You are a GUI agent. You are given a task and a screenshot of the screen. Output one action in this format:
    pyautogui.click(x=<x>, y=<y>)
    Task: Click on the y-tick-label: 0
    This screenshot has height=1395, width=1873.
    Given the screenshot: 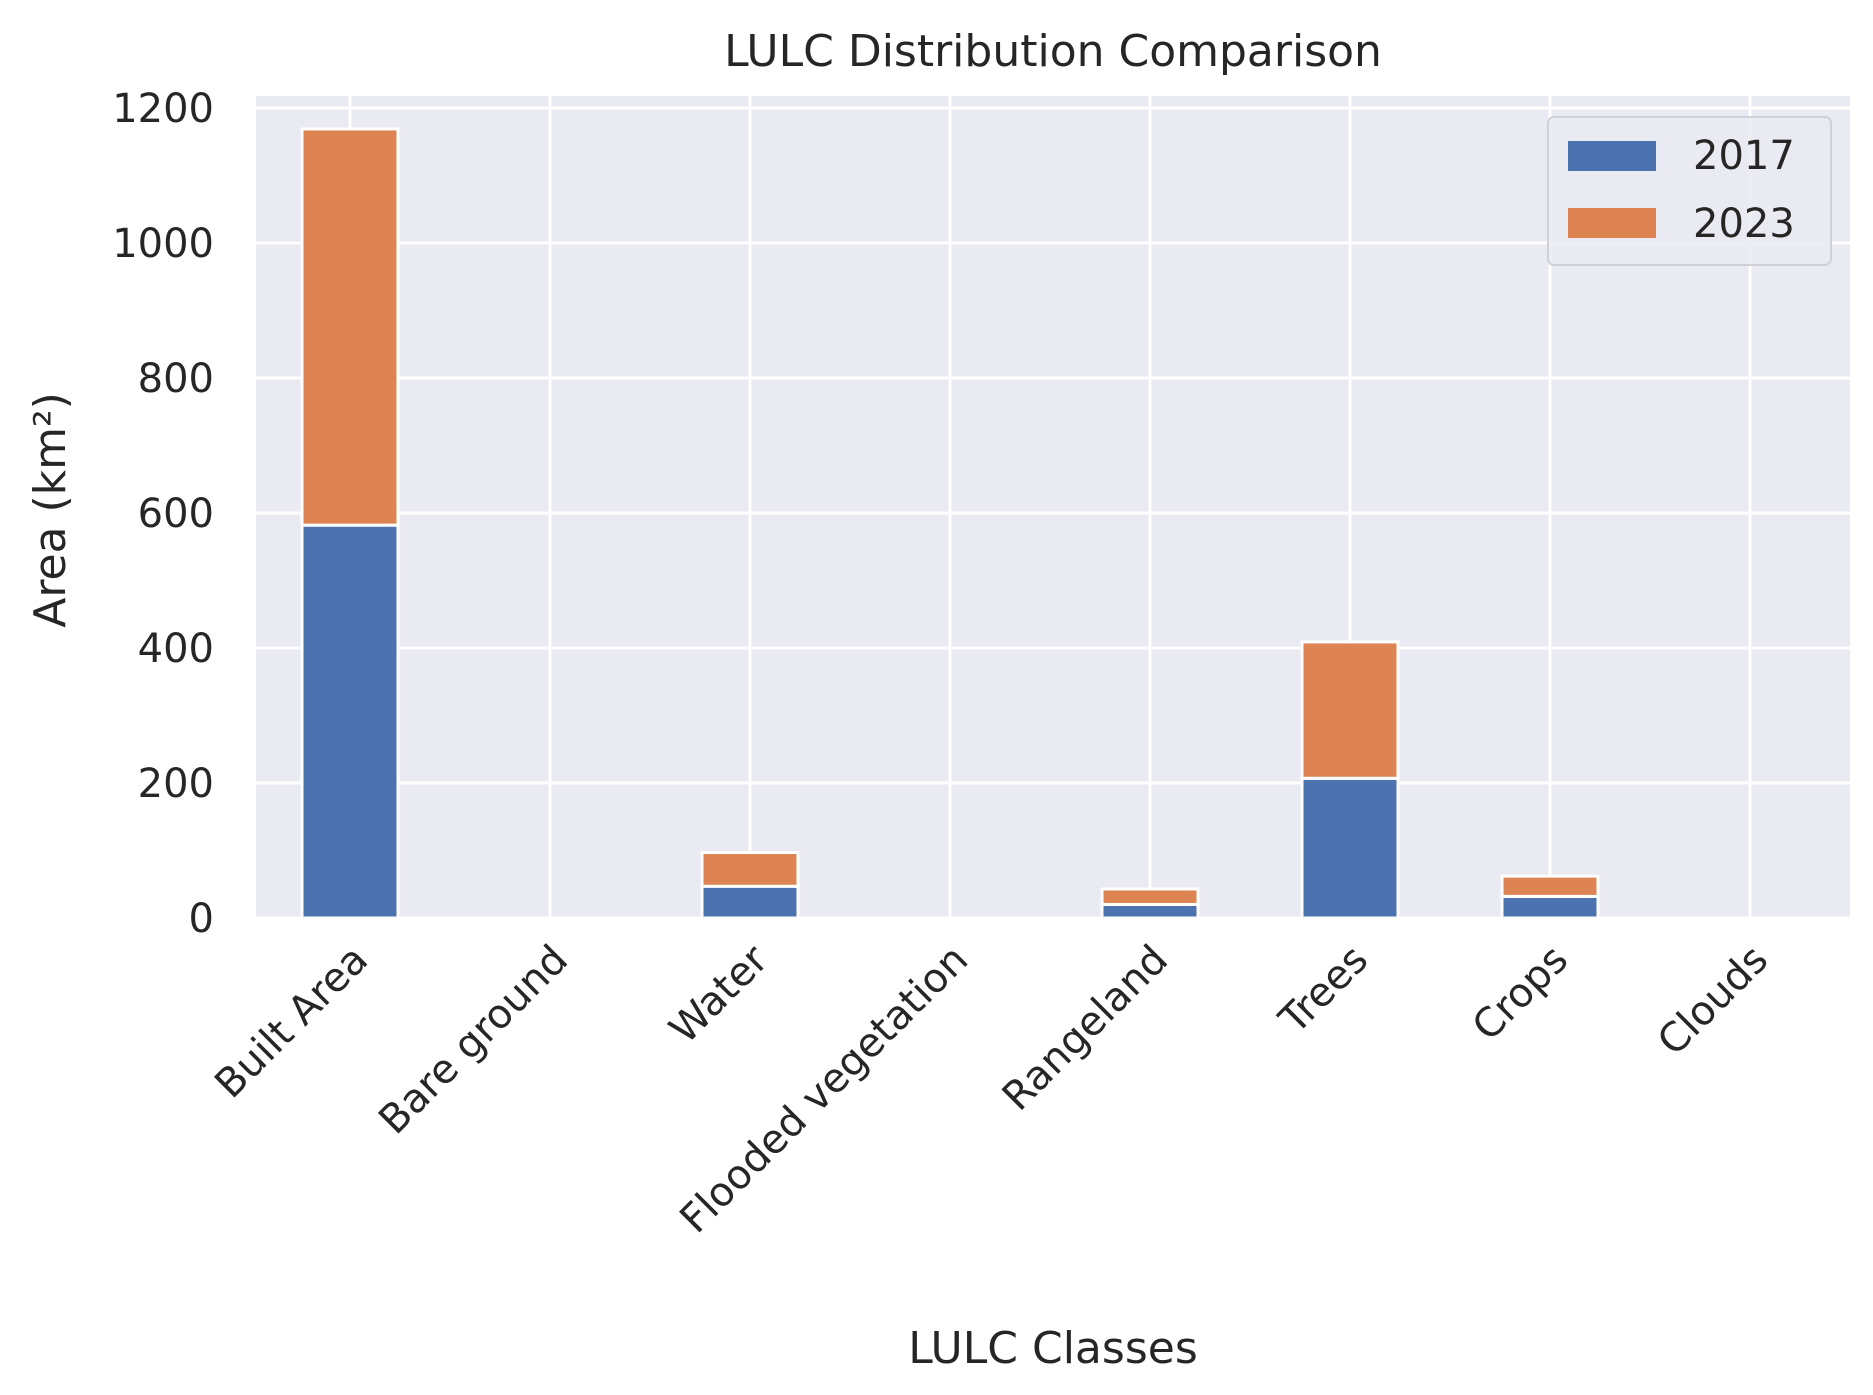 What is the action you would take?
    pyautogui.click(x=201, y=919)
    